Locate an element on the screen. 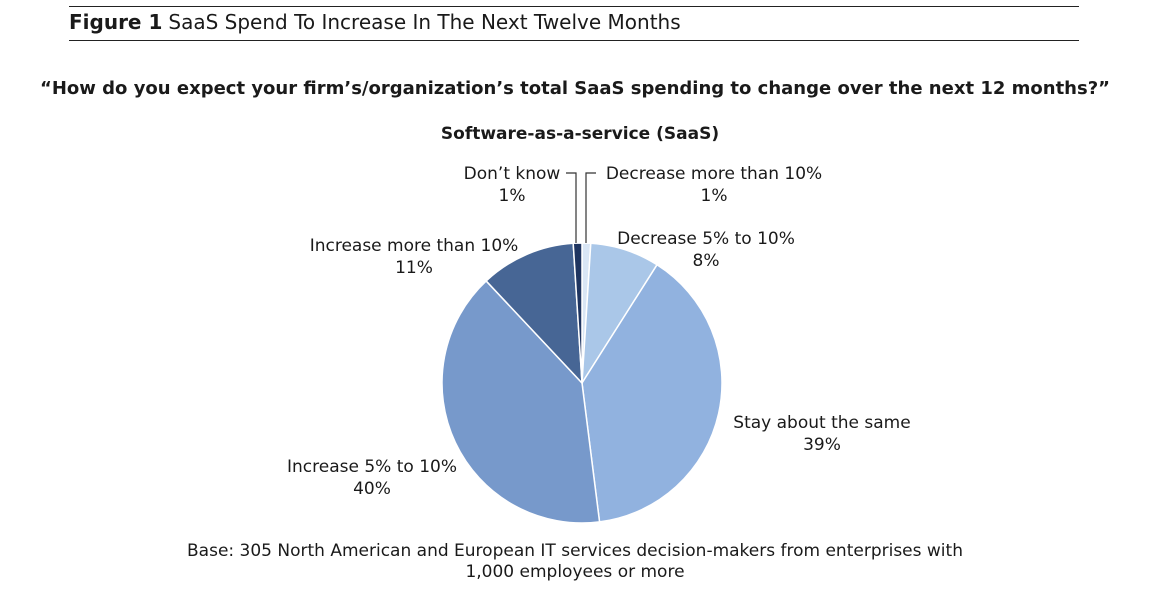 This screenshot has width=1169, height=593. slice-label-name: Increase more than 10% is located at coordinates (414, 246).